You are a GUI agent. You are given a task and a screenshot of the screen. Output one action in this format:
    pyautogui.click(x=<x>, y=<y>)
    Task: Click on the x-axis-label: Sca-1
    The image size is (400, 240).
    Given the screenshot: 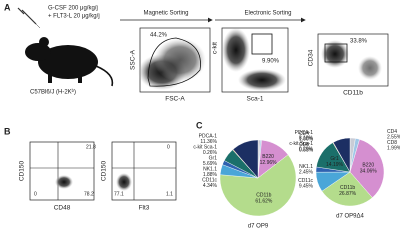 What is the action you would take?
    pyautogui.click(x=255, y=99)
    